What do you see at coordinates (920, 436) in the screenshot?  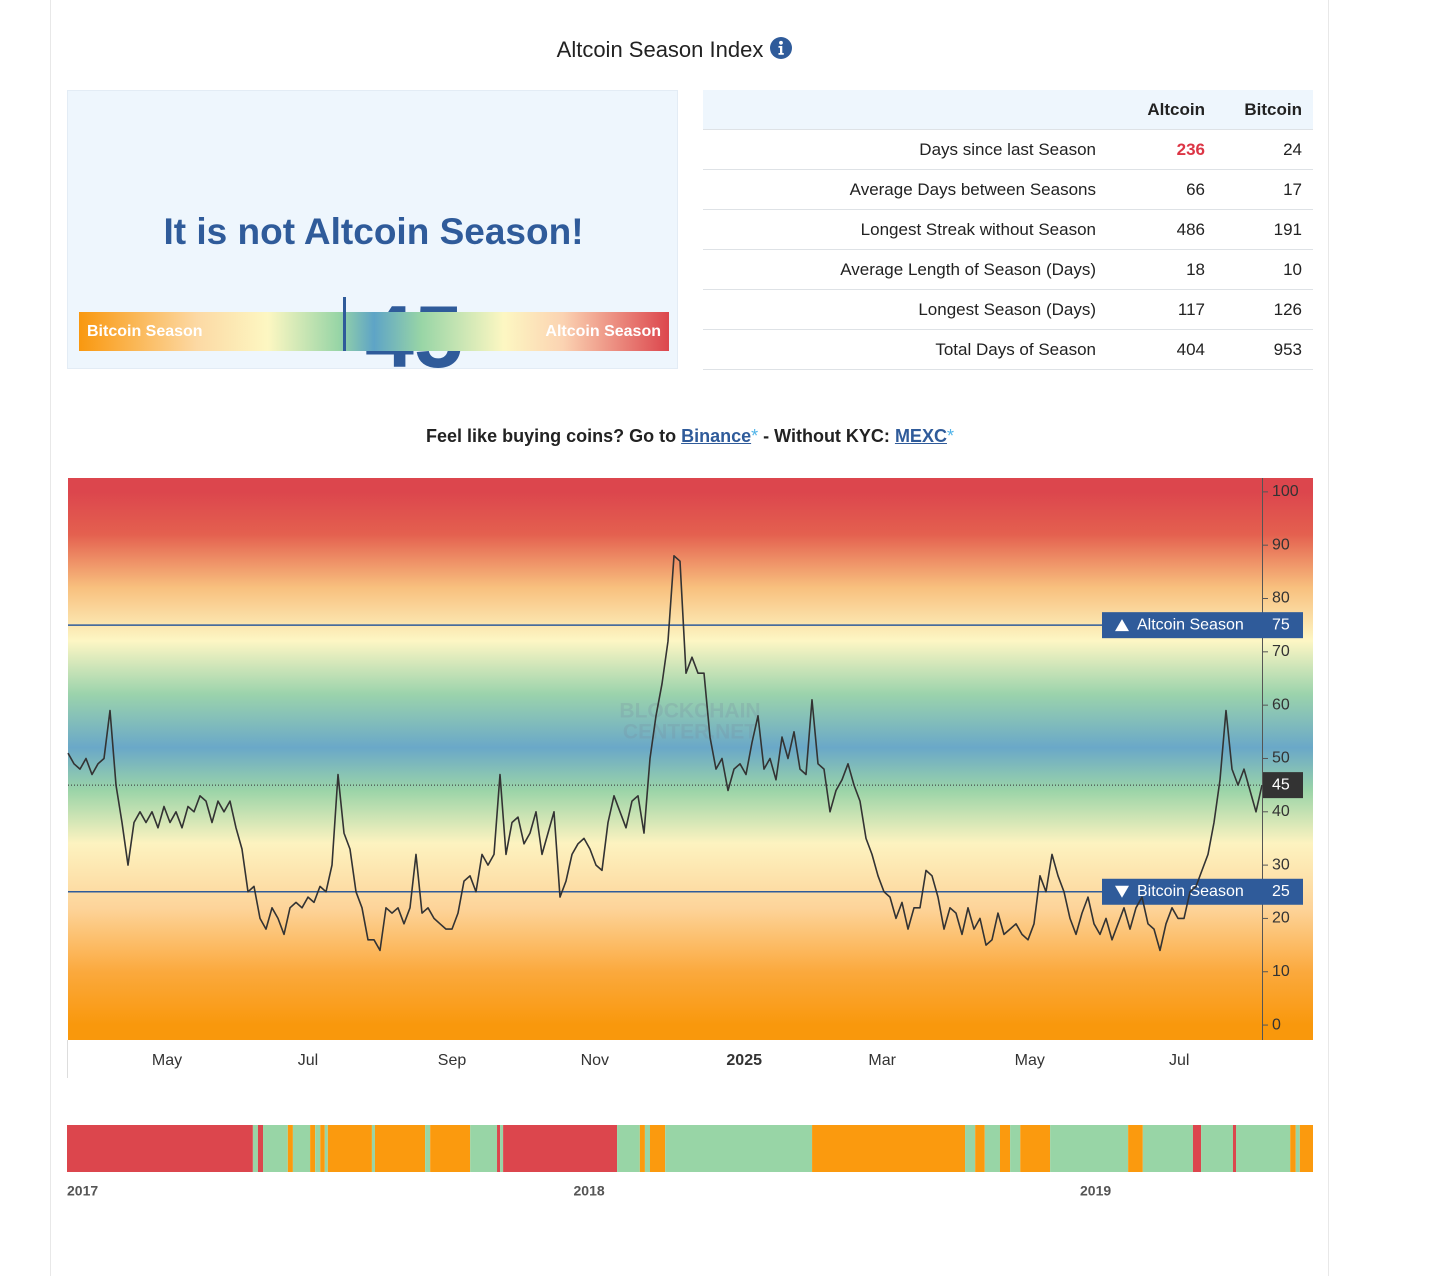 I see `mexc-link: MEXC` at bounding box center [920, 436].